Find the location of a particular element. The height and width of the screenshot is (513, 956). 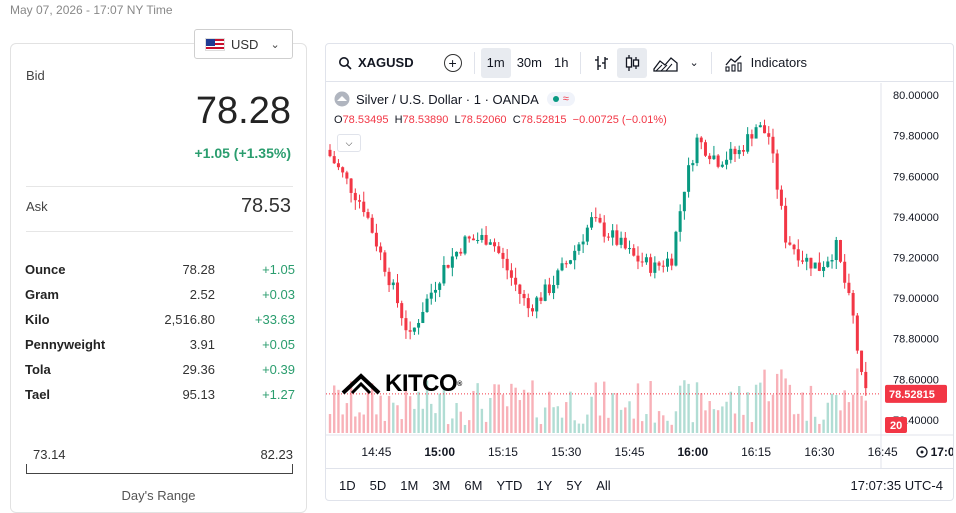

bar-style-button is located at coordinates (602, 63).